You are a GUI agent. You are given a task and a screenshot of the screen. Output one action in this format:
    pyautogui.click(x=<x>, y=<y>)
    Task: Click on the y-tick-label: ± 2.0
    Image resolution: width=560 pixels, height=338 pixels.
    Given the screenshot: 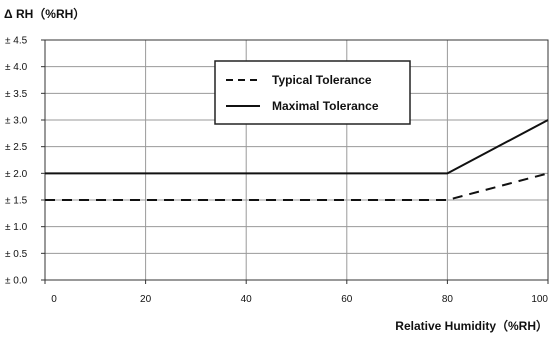 What is the action you would take?
    pyautogui.click(x=16, y=174)
    